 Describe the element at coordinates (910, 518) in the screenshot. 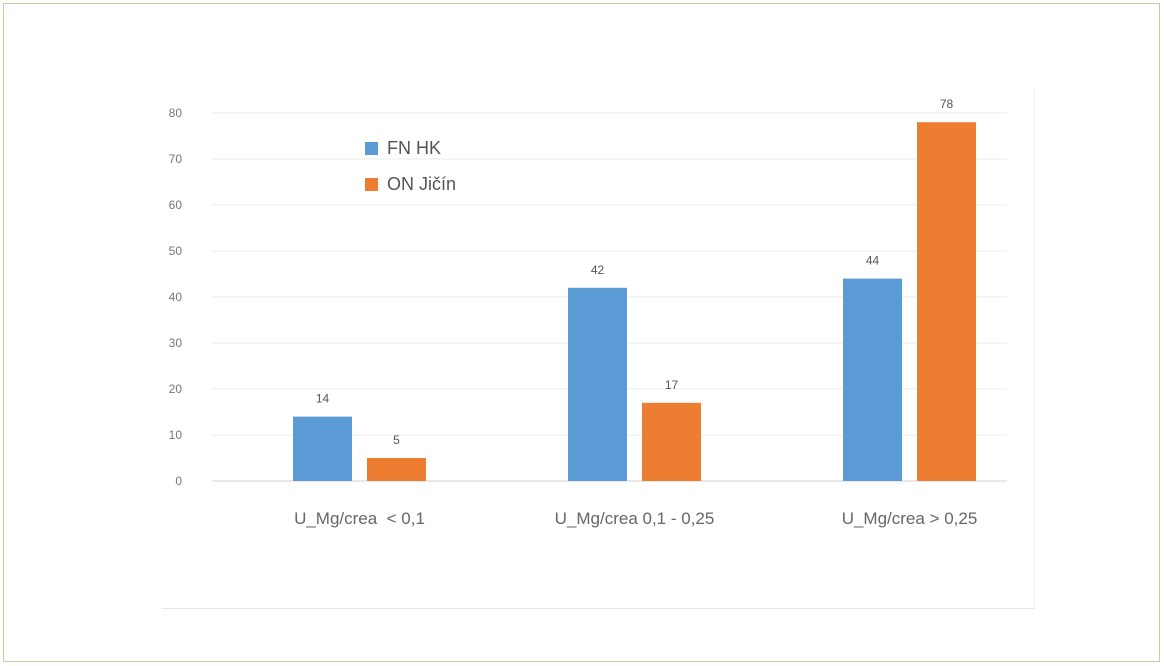

I see `x-category-label: U_Mg/crea > 0,25` at that location.